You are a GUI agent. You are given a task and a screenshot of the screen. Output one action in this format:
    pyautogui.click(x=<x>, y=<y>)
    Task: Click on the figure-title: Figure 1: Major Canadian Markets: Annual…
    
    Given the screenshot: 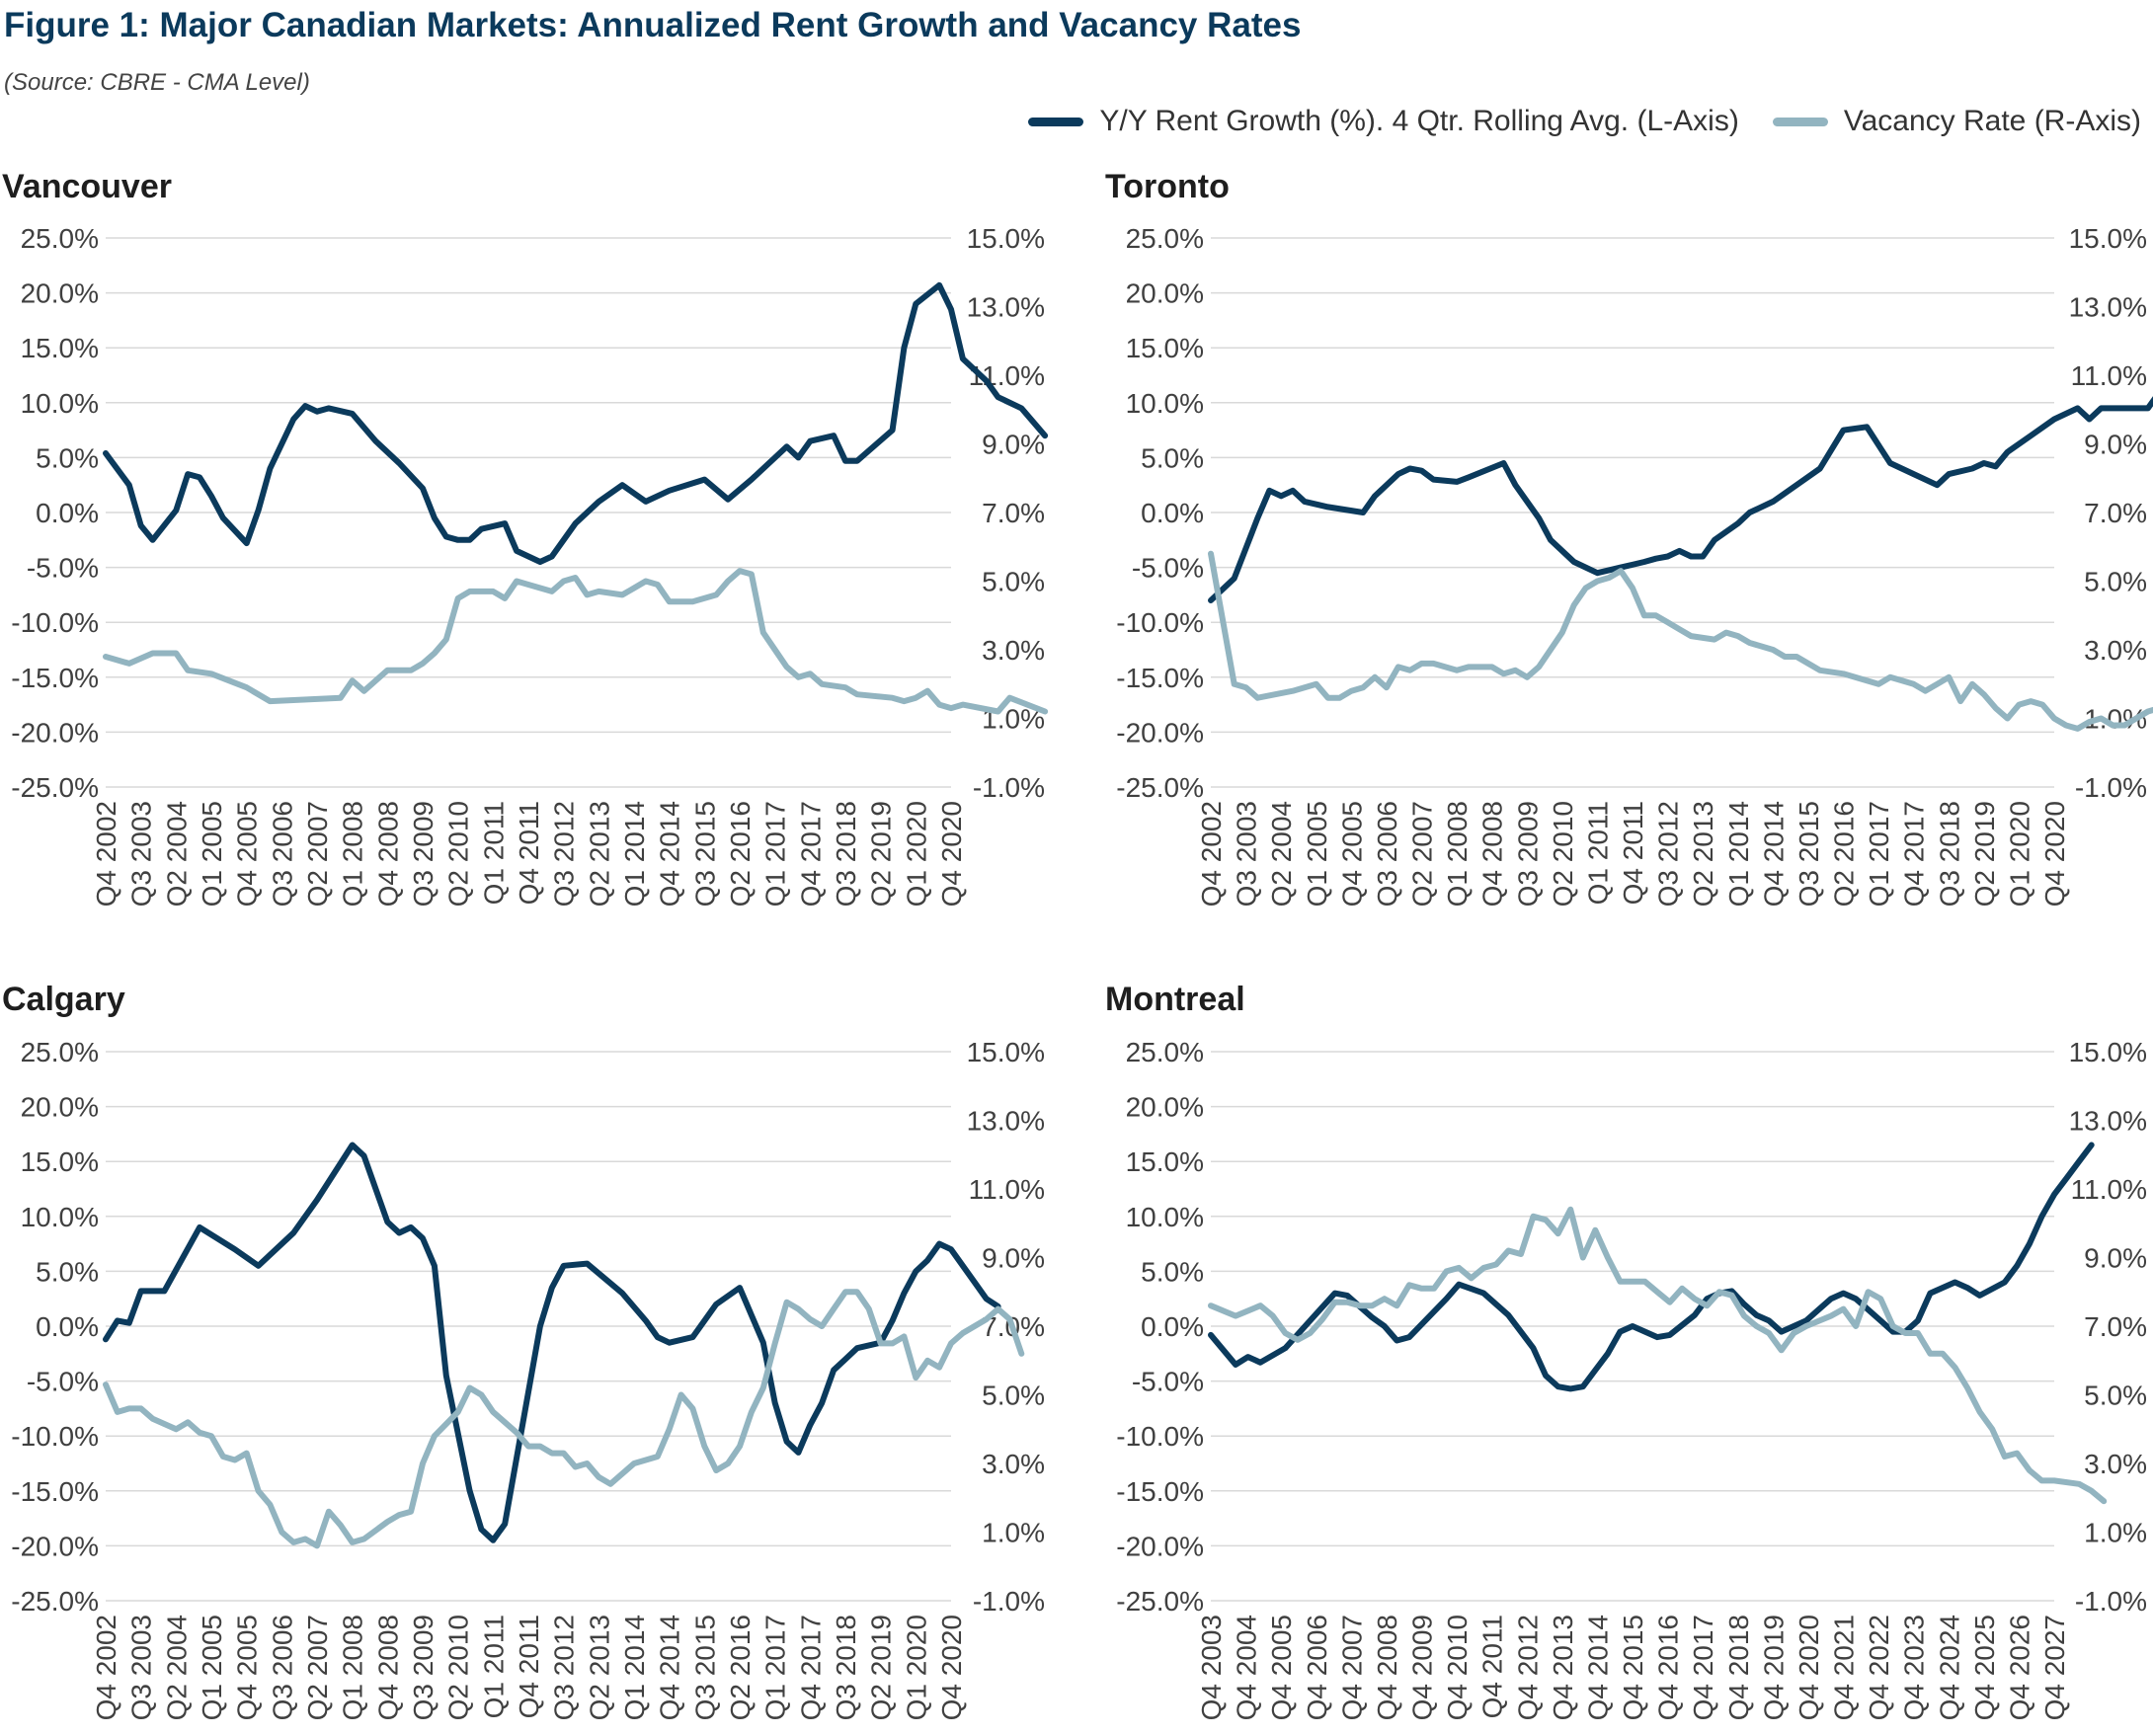 What is the action you would take?
    pyautogui.click(x=653, y=25)
    